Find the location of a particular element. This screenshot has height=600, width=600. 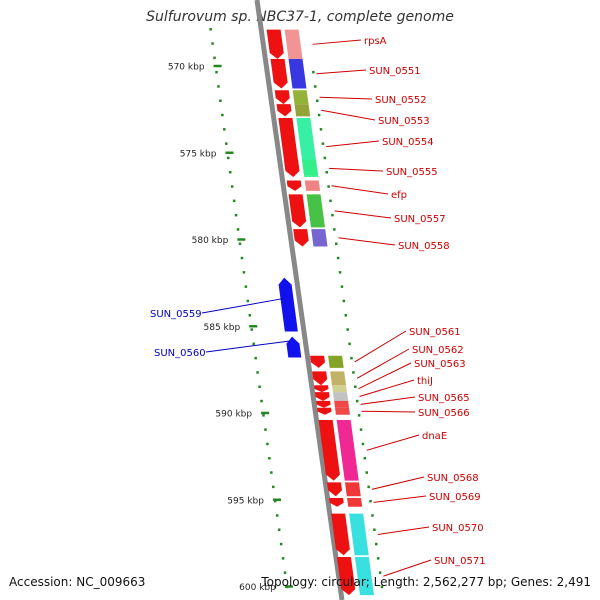

ruler-tick-label: 570 kbp is located at coordinates (186, 68).